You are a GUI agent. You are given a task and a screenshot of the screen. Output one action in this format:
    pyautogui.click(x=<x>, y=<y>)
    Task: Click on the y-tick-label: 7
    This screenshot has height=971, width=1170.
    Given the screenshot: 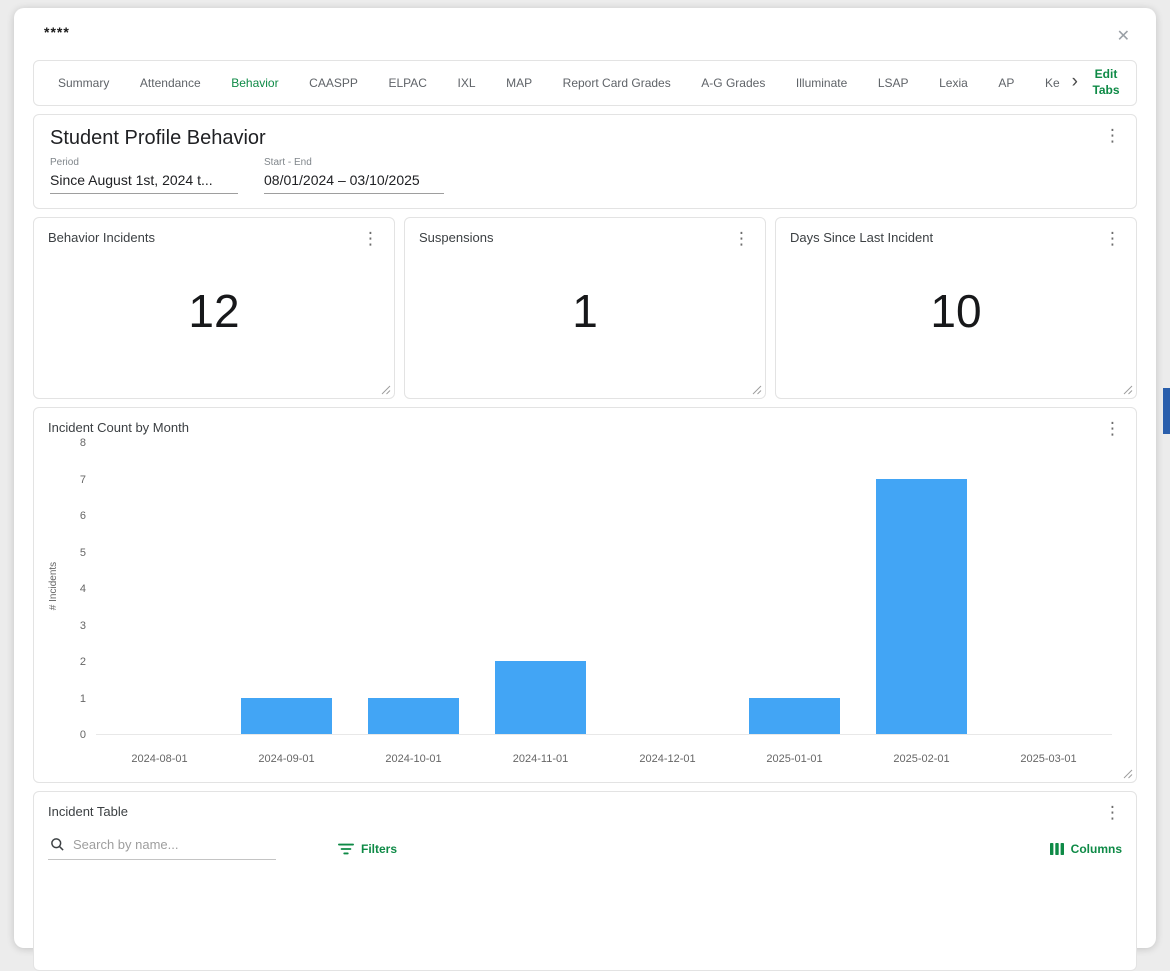 What is the action you would take?
    pyautogui.click(x=82, y=479)
    